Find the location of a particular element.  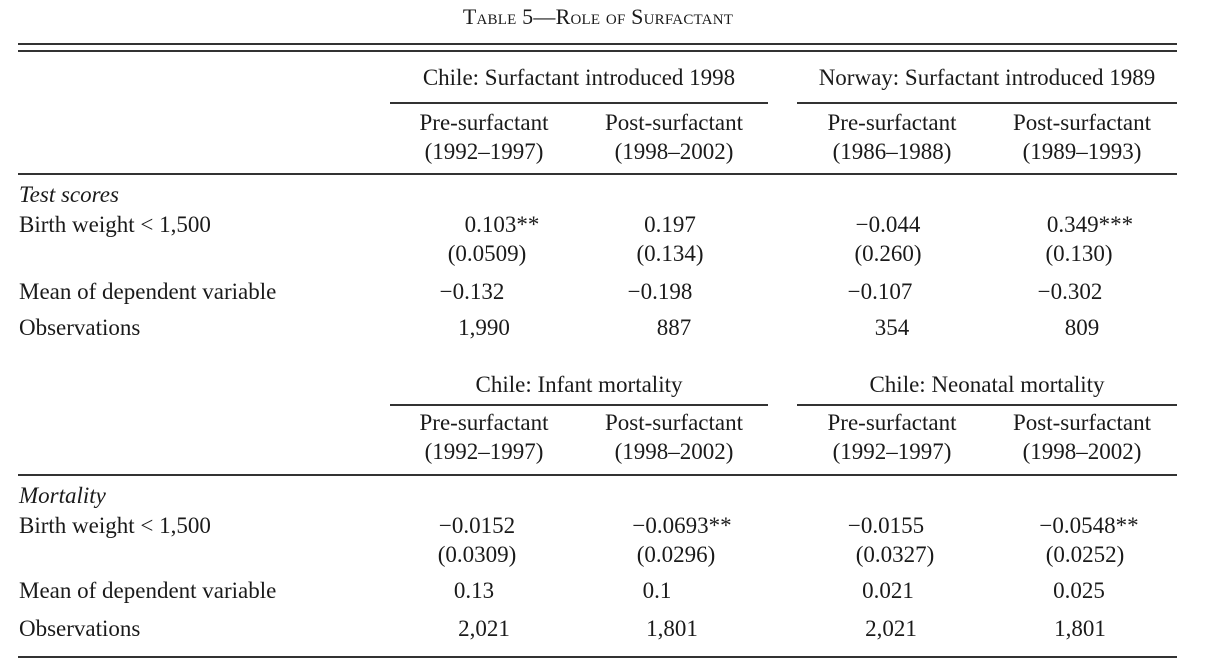

cell-b-r2-c1: 0.13 is located at coordinates (474, 590).